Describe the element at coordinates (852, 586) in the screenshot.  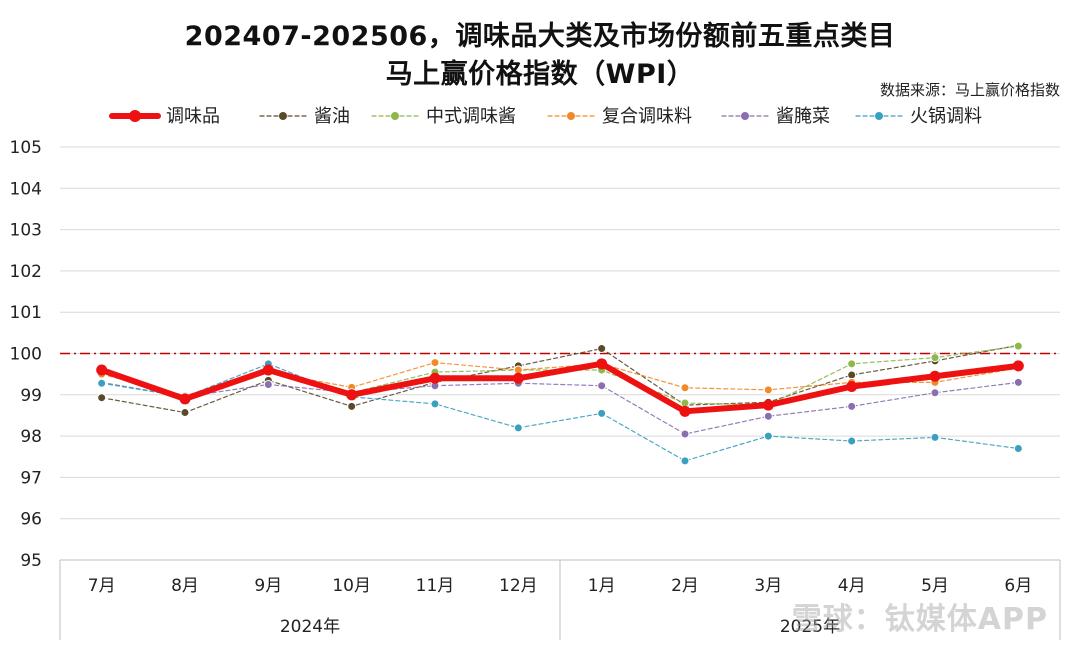
I see `x-tick-label: 4月` at that location.